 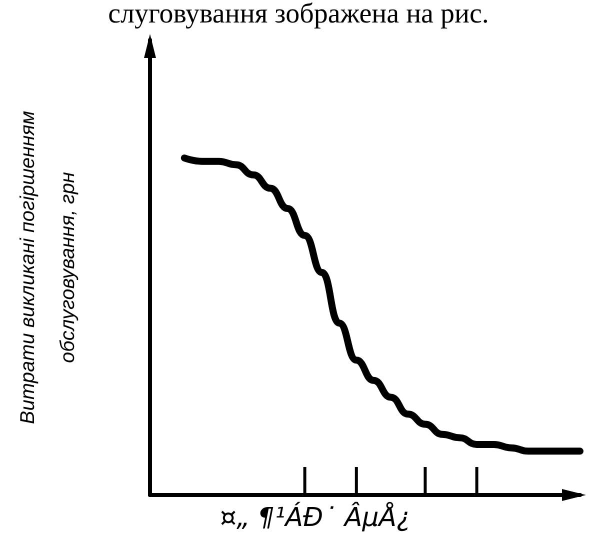 What do you see at coordinates (298, 15) in the screenshot?
I see `text: слуговування зображена на рис.` at bounding box center [298, 15].